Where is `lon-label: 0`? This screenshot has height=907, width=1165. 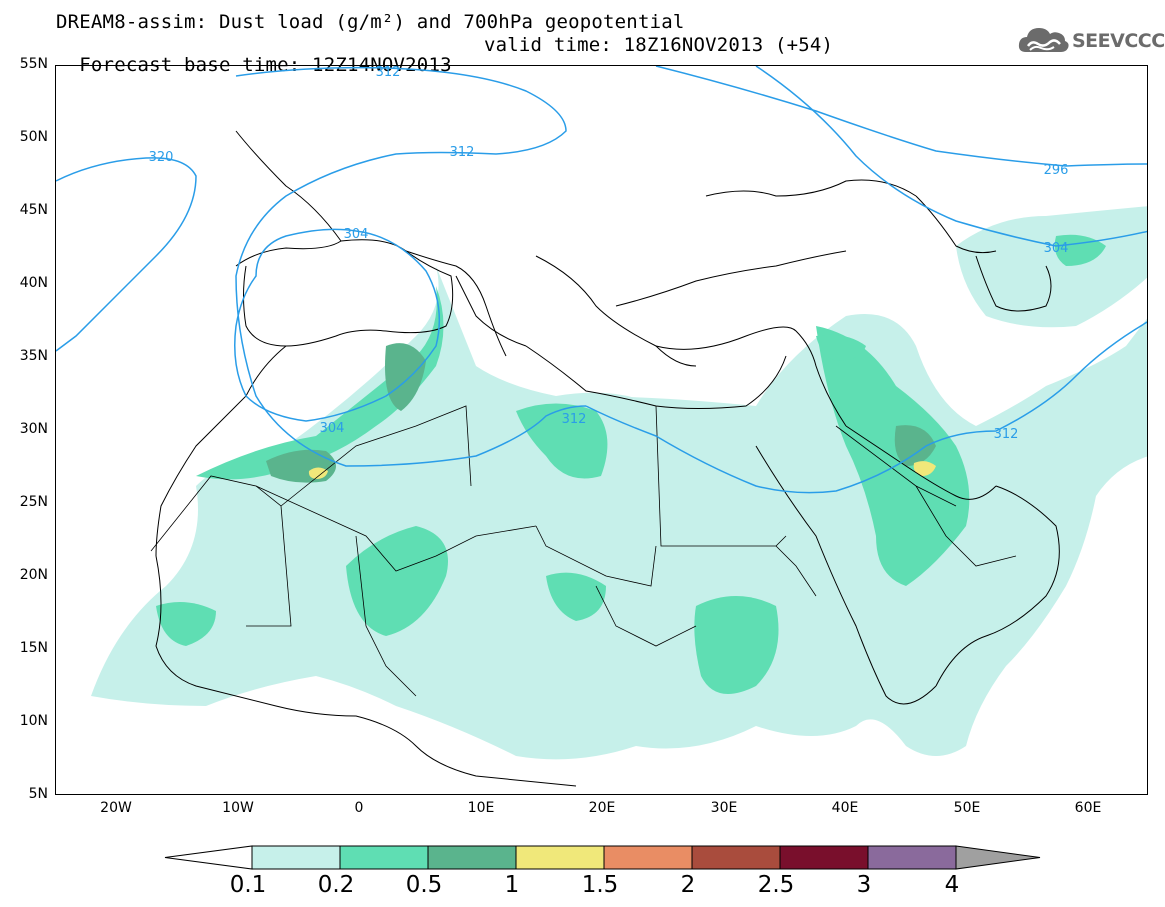
lon-label: 0 is located at coordinates (359, 808).